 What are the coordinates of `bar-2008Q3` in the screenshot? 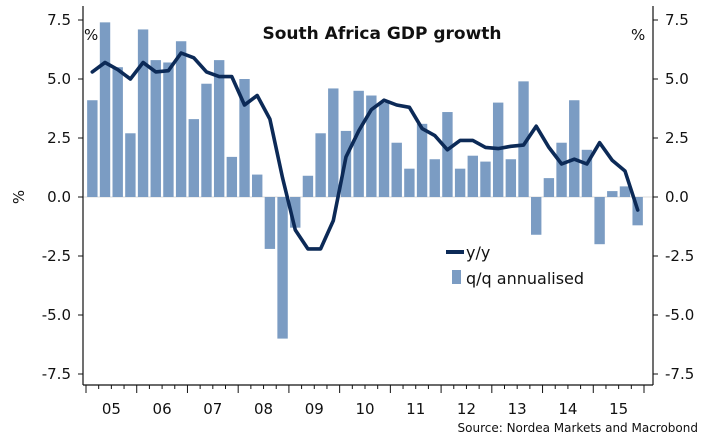 It's located at (270, 223).